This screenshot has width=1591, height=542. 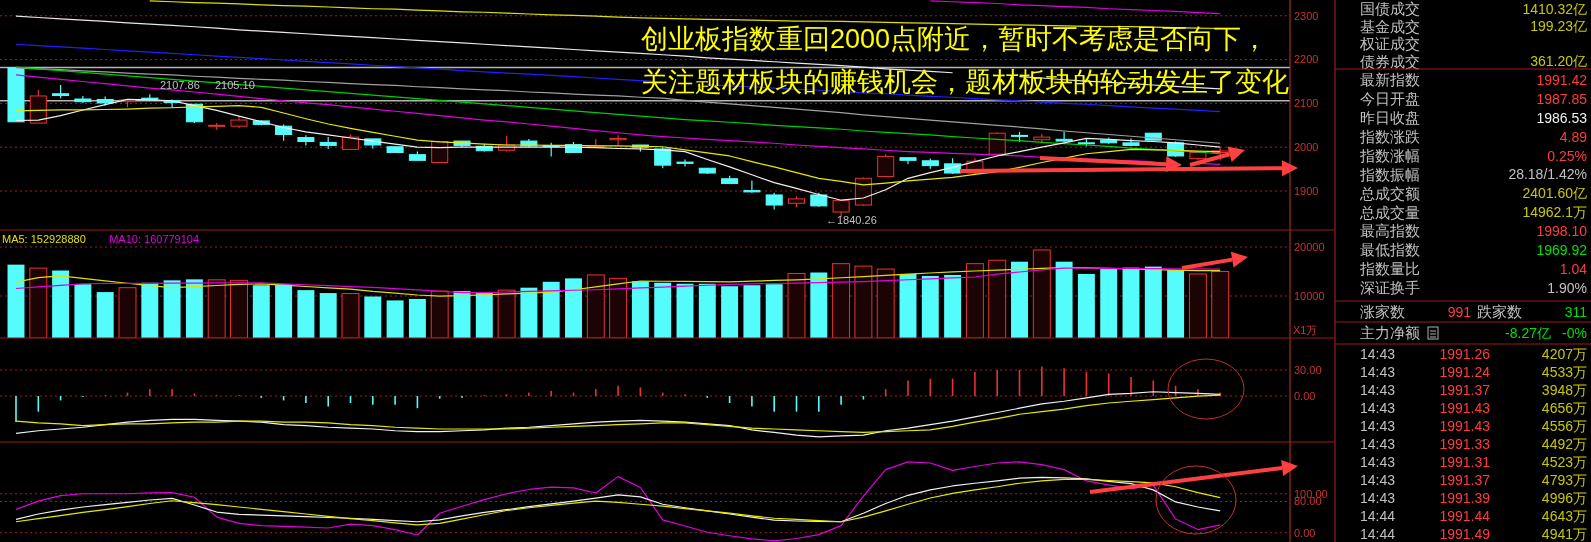 I want to click on data-label: 4523万, so click(x=1564, y=461).